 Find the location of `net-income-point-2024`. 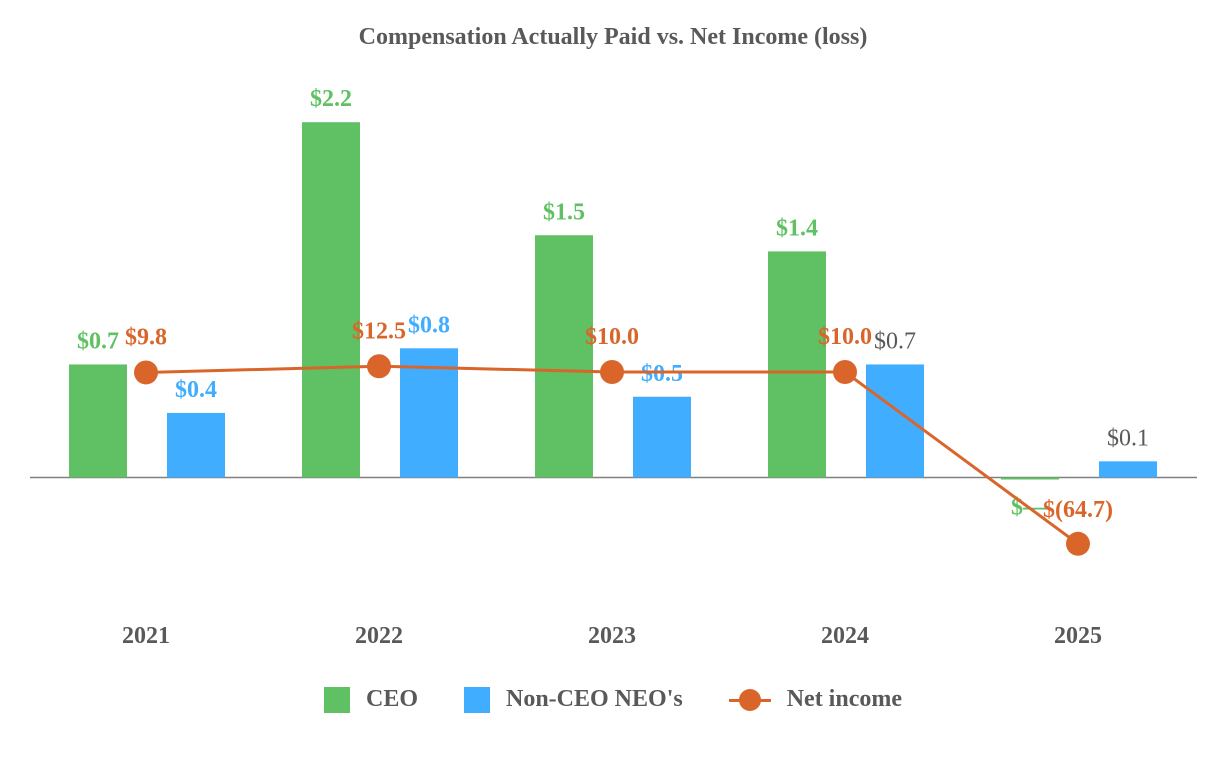

net-income-point-2024 is located at coordinates (845, 372).